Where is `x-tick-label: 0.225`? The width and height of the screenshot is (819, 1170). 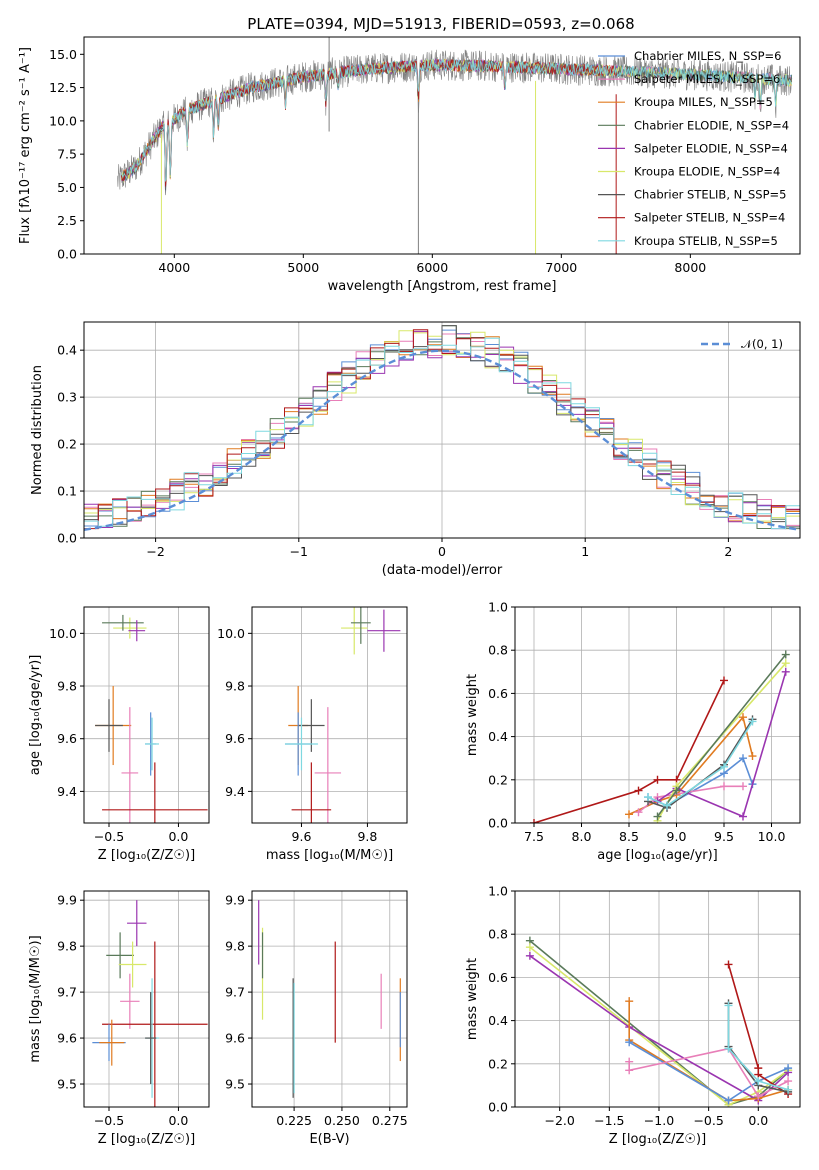 x-tick-label: 0.225 is located at coordinates (294, 1120).